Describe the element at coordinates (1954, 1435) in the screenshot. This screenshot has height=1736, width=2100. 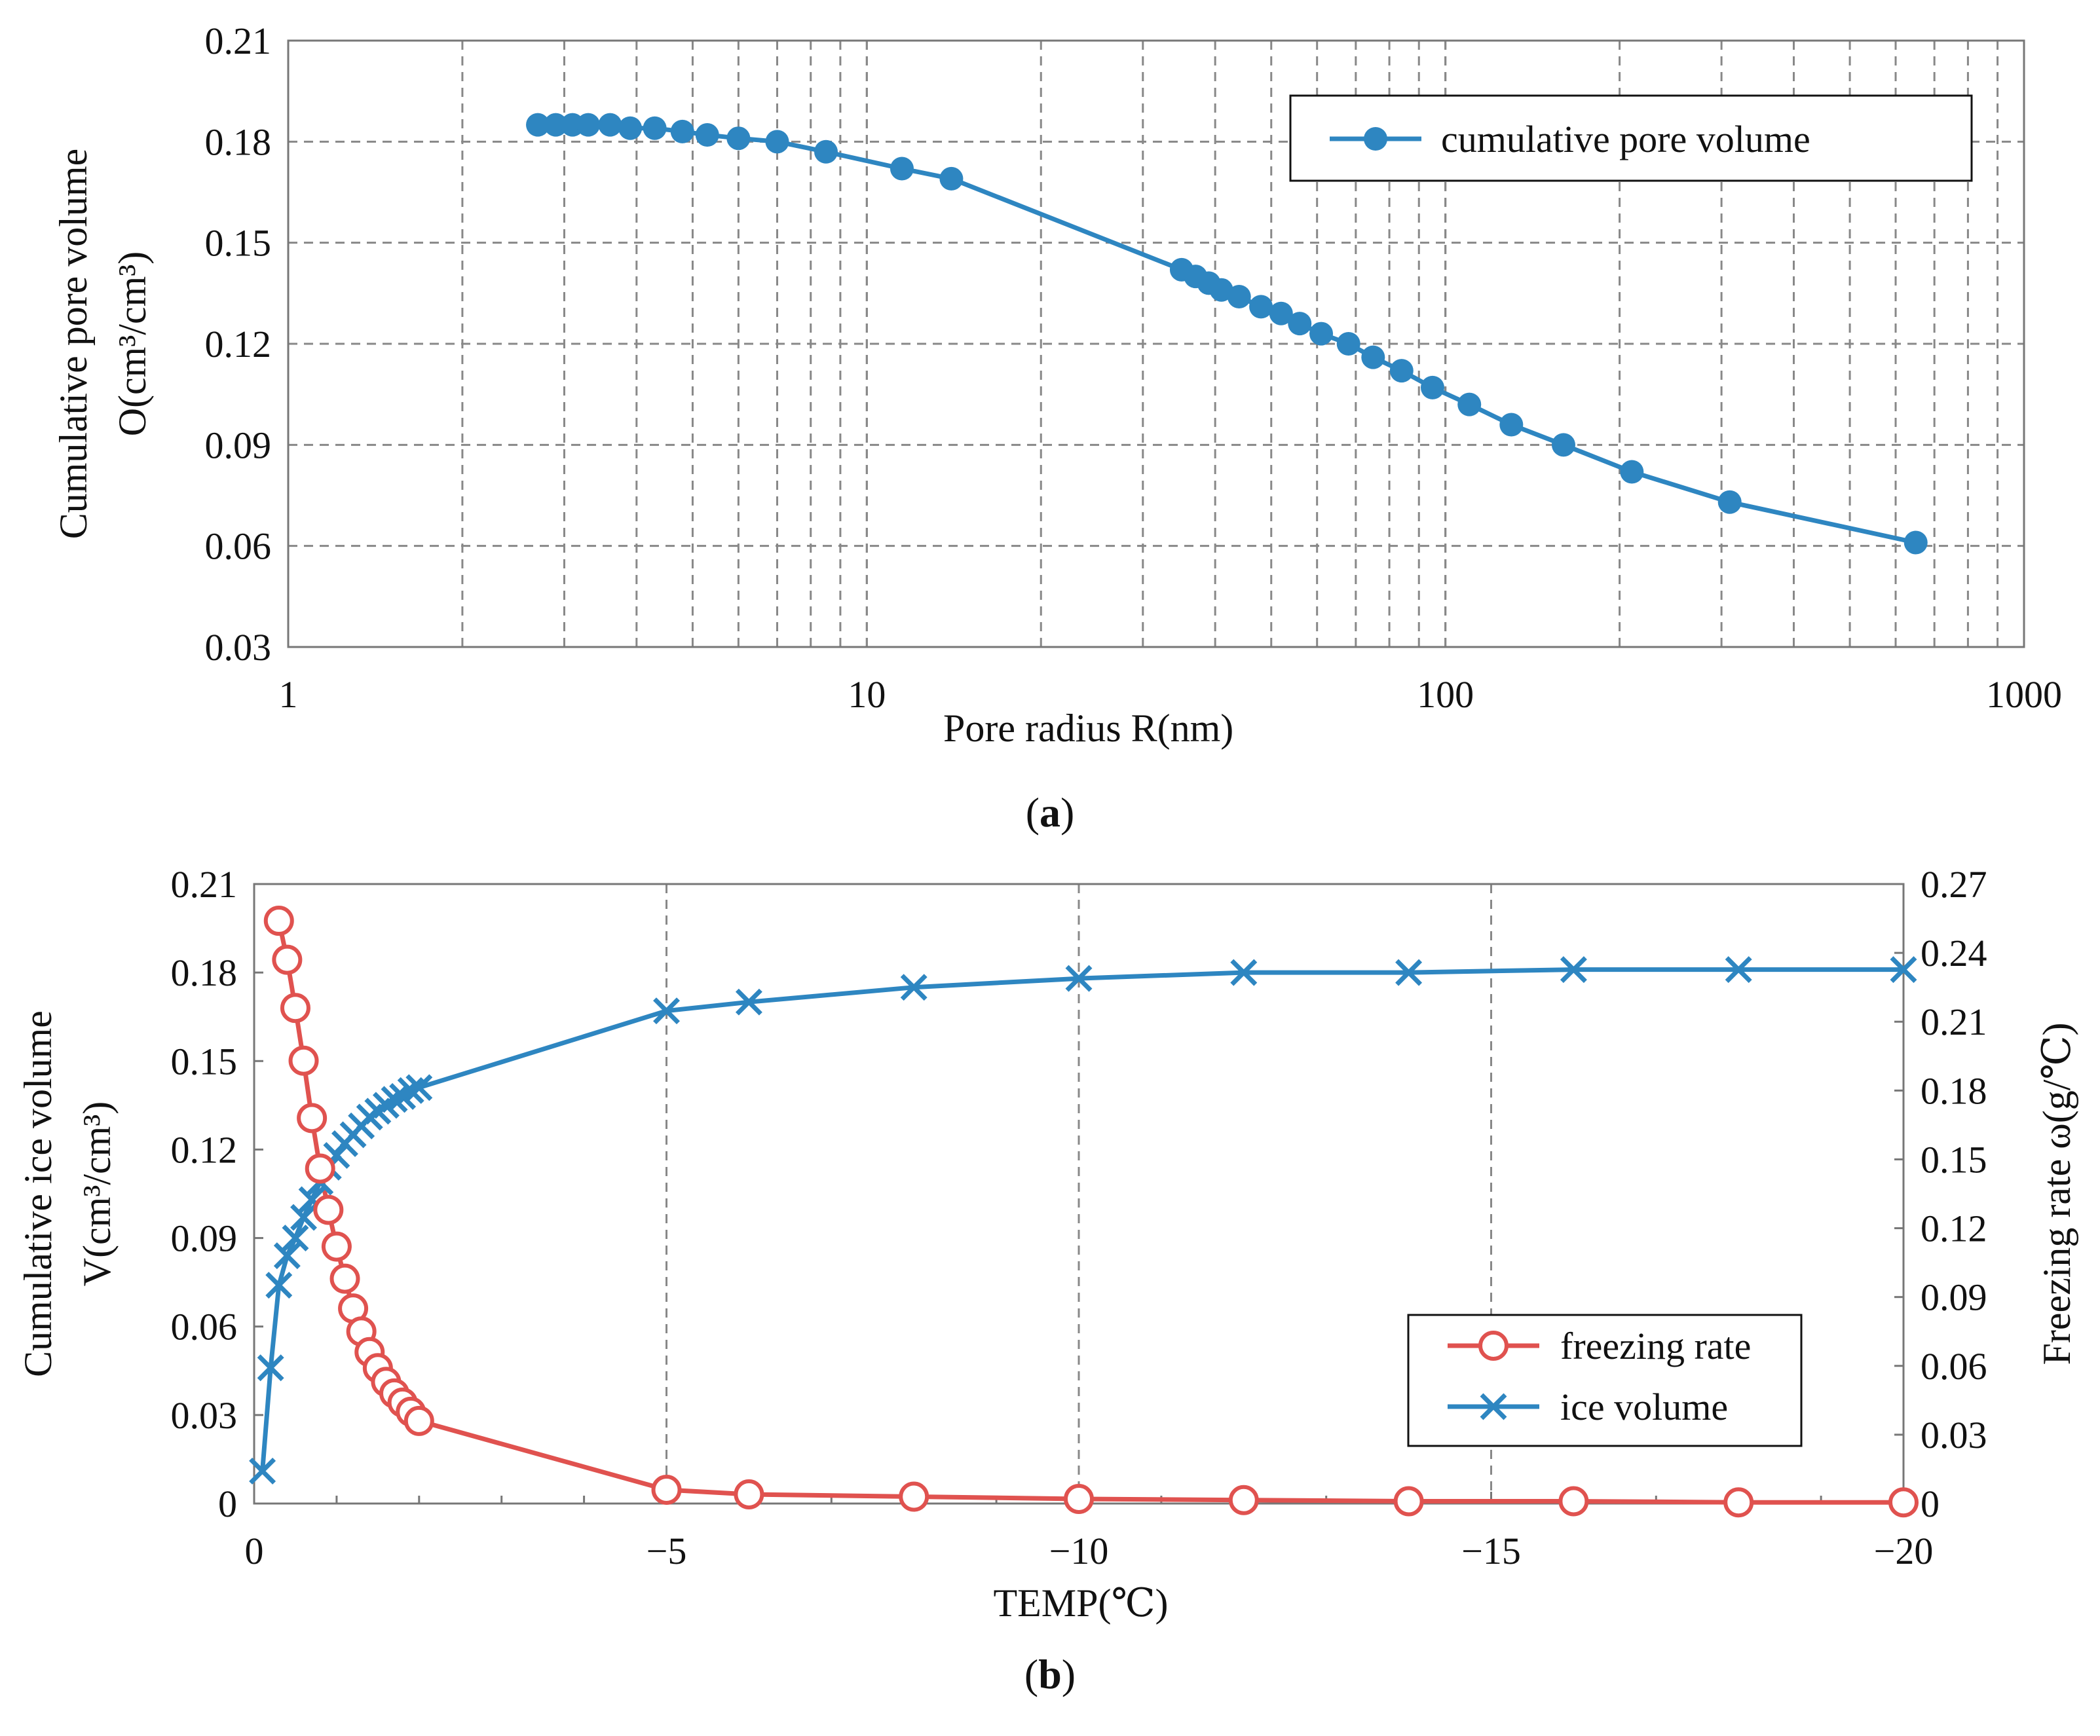
I see `panel-b-y-right-tick-label: 0.03` at that location.